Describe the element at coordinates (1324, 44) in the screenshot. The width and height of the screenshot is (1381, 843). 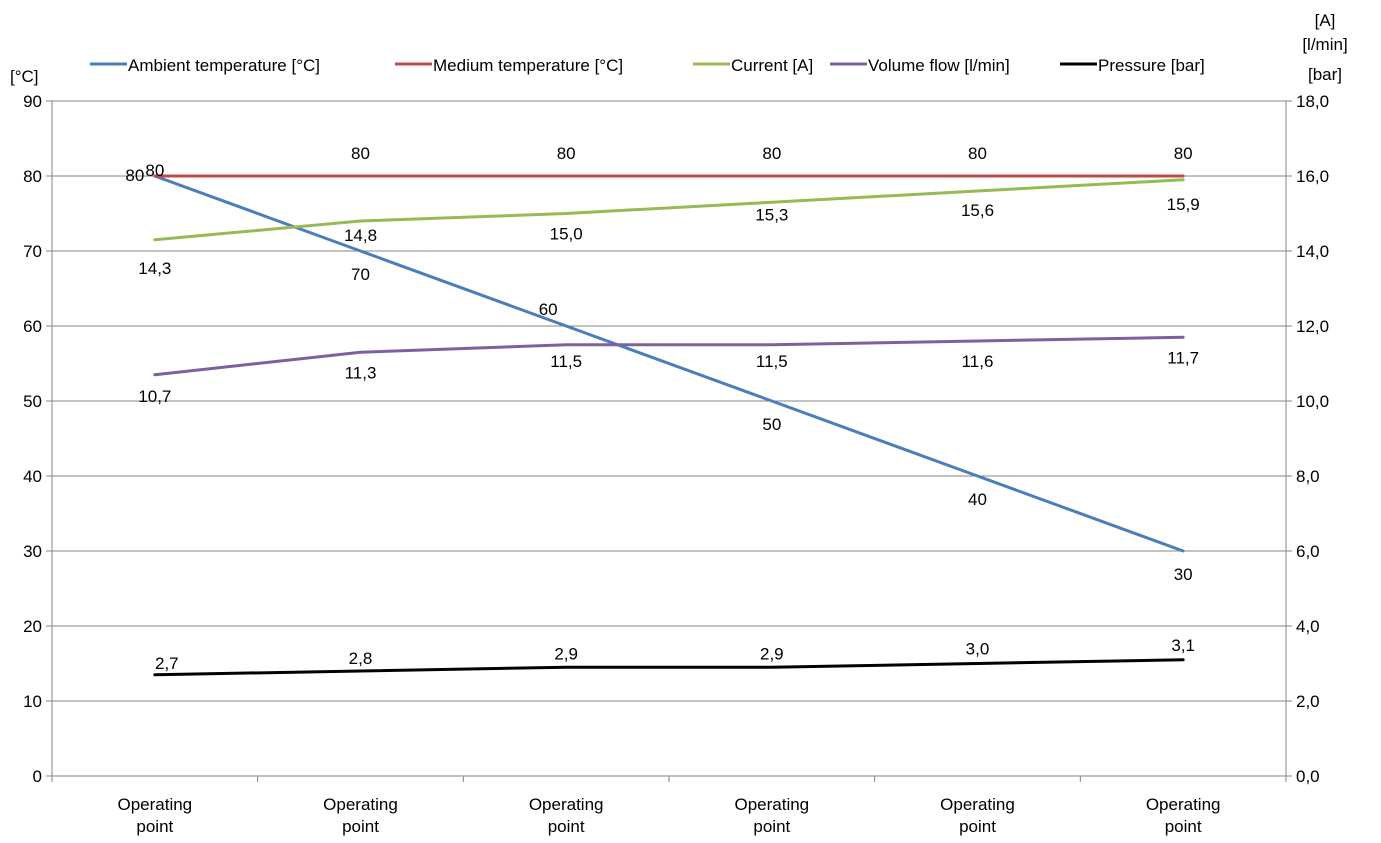
I see `right-axis-unit-label-flow: [l/min]` at that location.